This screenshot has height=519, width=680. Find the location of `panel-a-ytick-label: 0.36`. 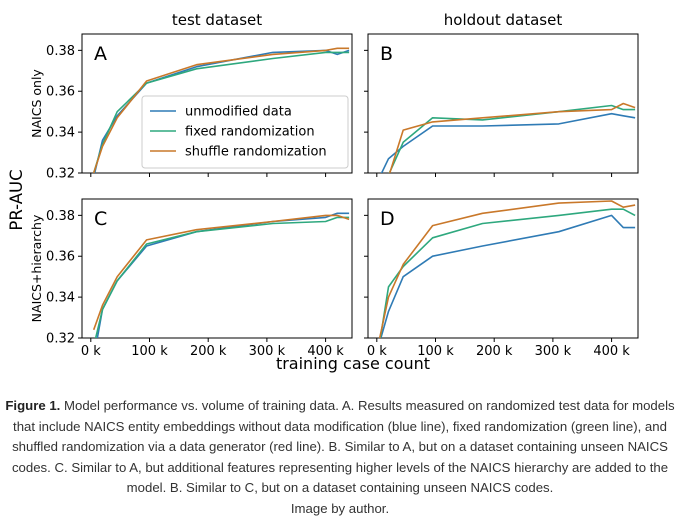

panel-a-ytick-label: 0.36 is located at coordinates (60, 92).